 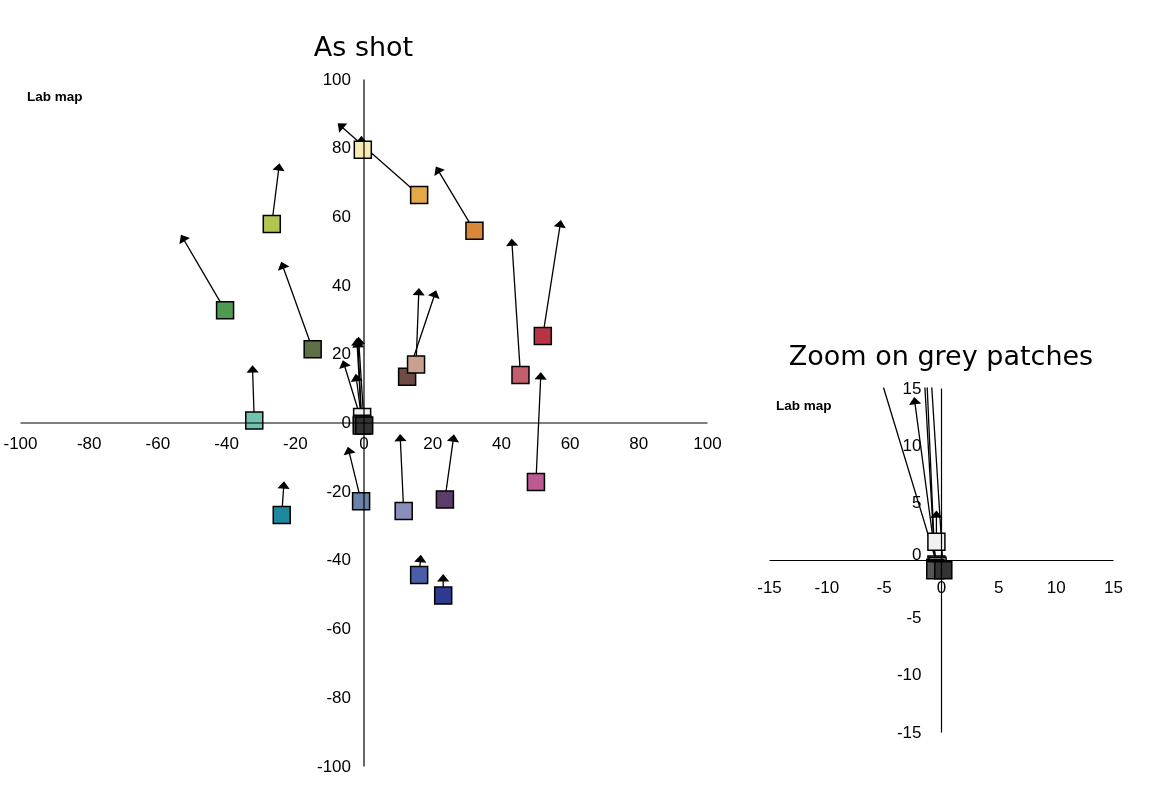 I want to click on x-tick-label: 100, so click(x=707, y=443).